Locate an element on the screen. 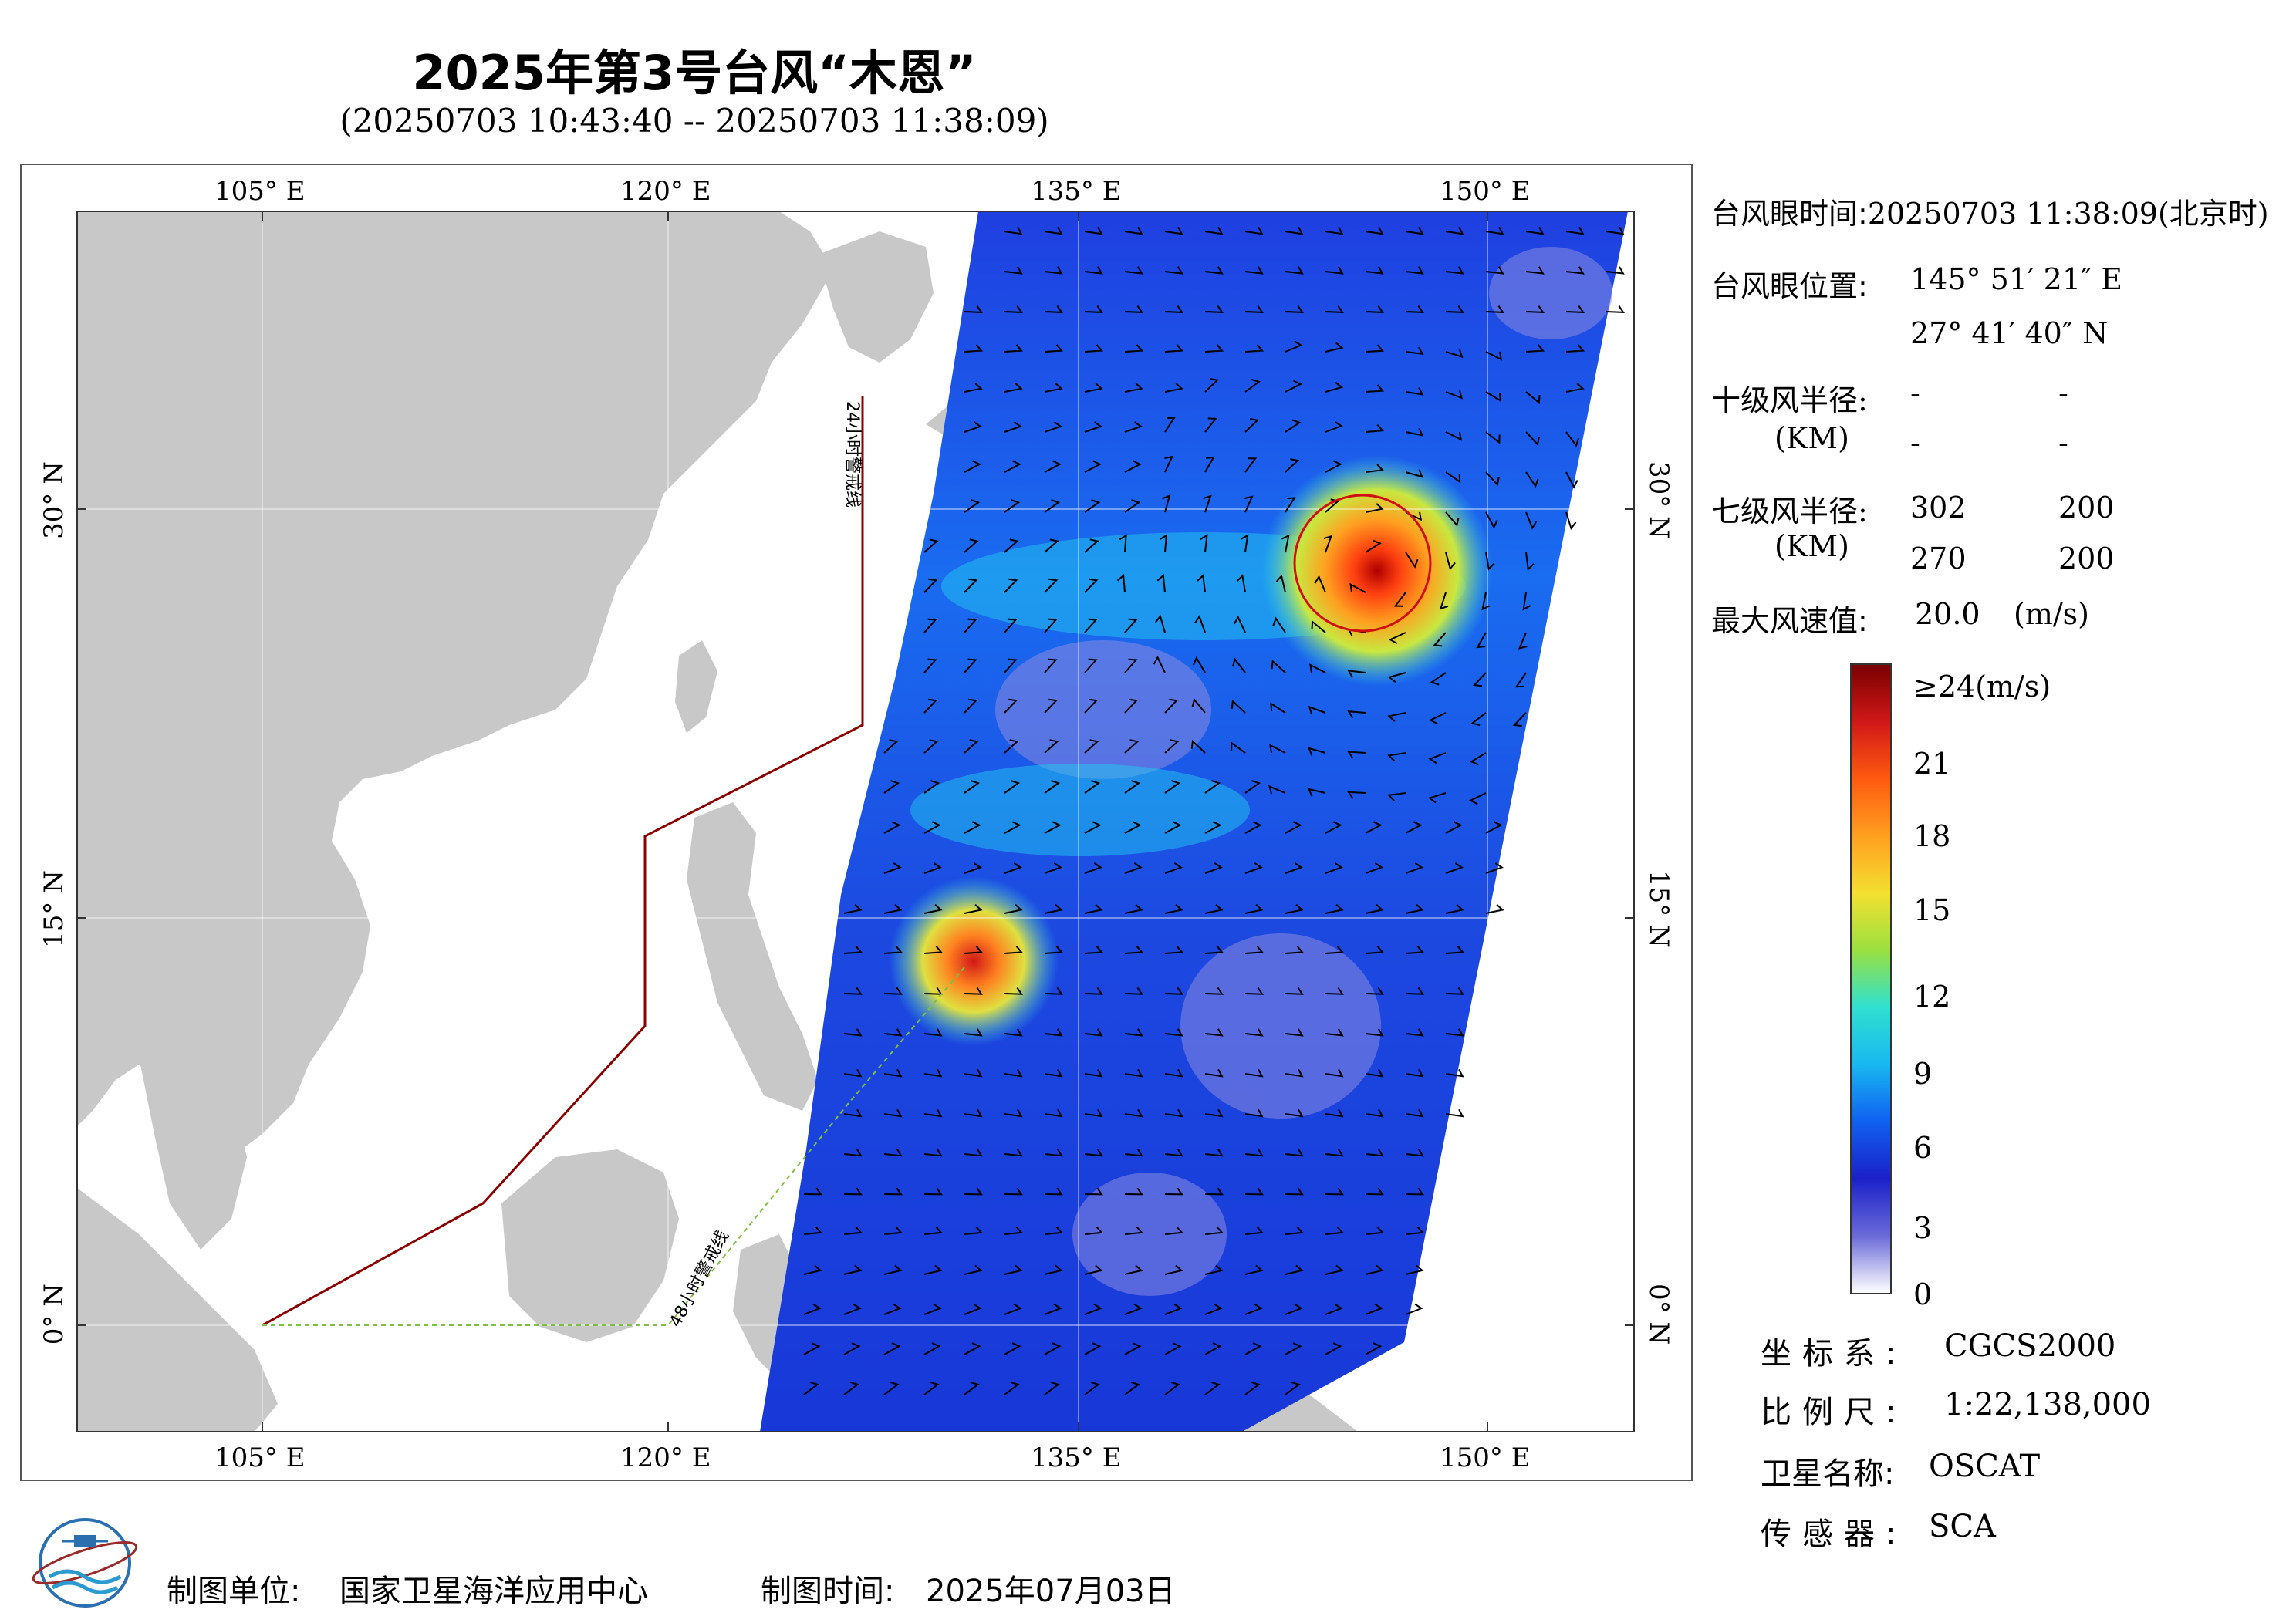 The width and height of the screenshot is (2296, 1623). r7-label: 七级风半径: is located at coordinates (1789, 511).